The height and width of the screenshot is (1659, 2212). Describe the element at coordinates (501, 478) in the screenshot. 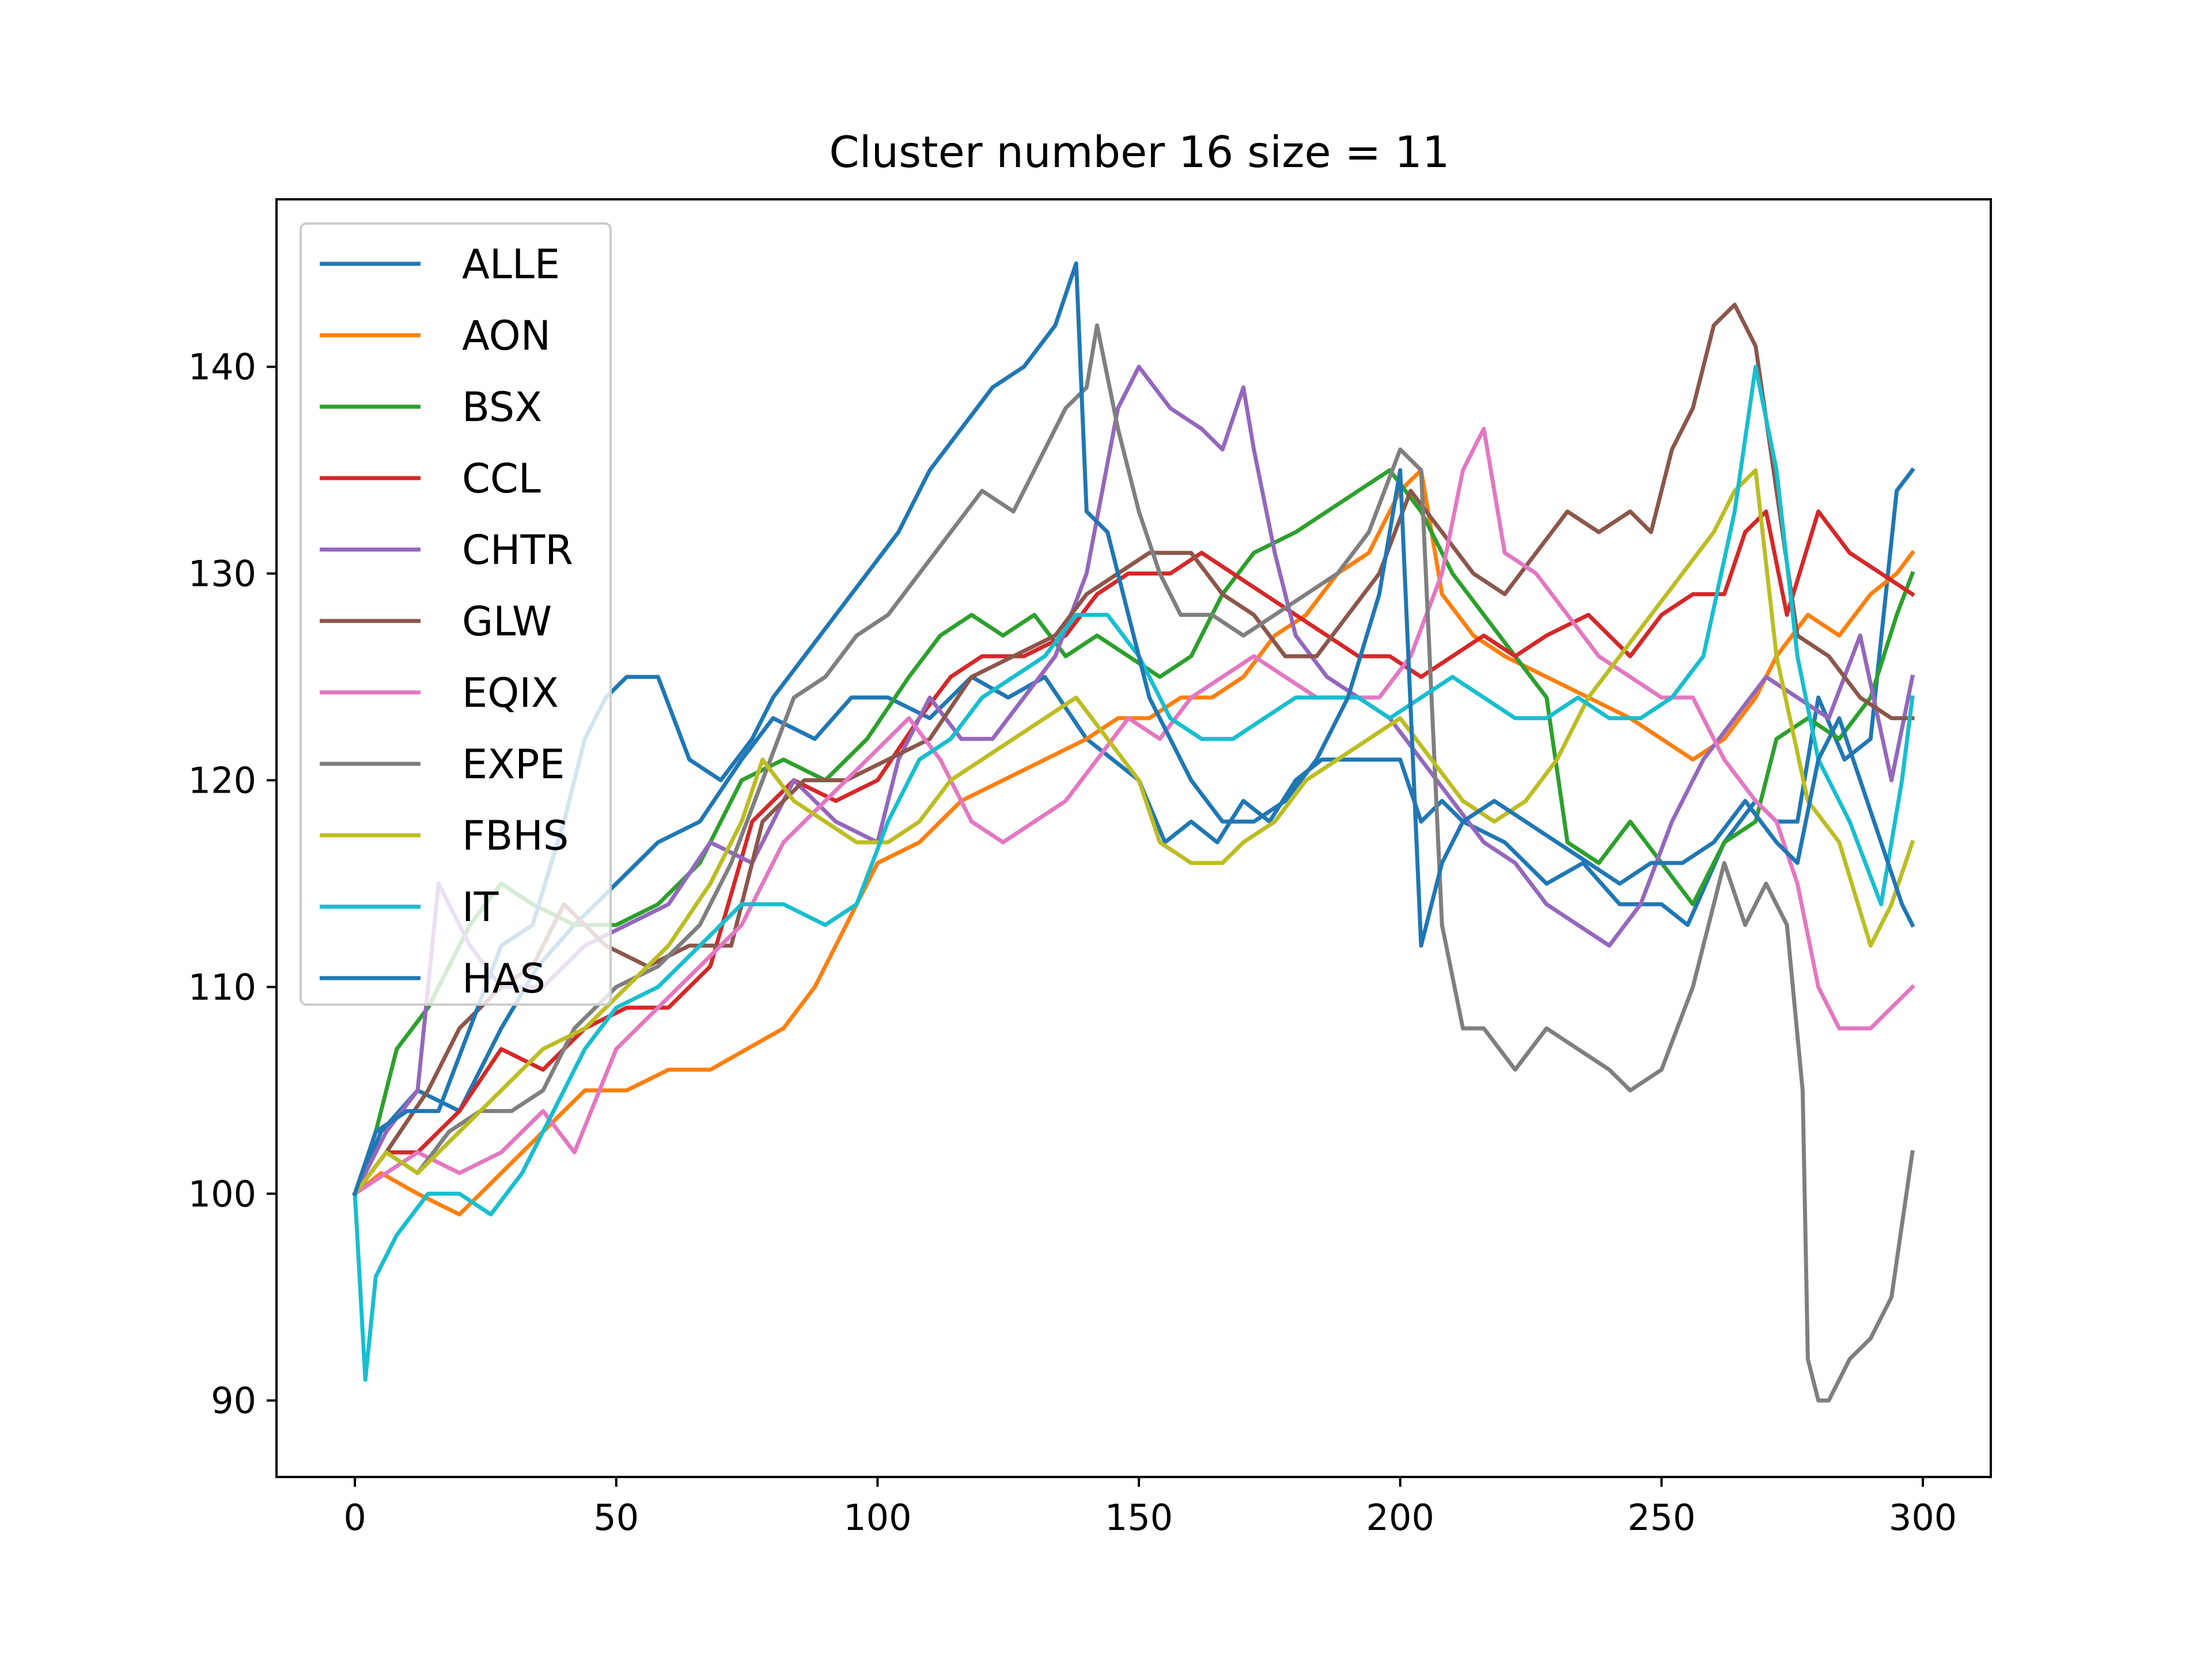

I see `legend-label: CCL` at that location.